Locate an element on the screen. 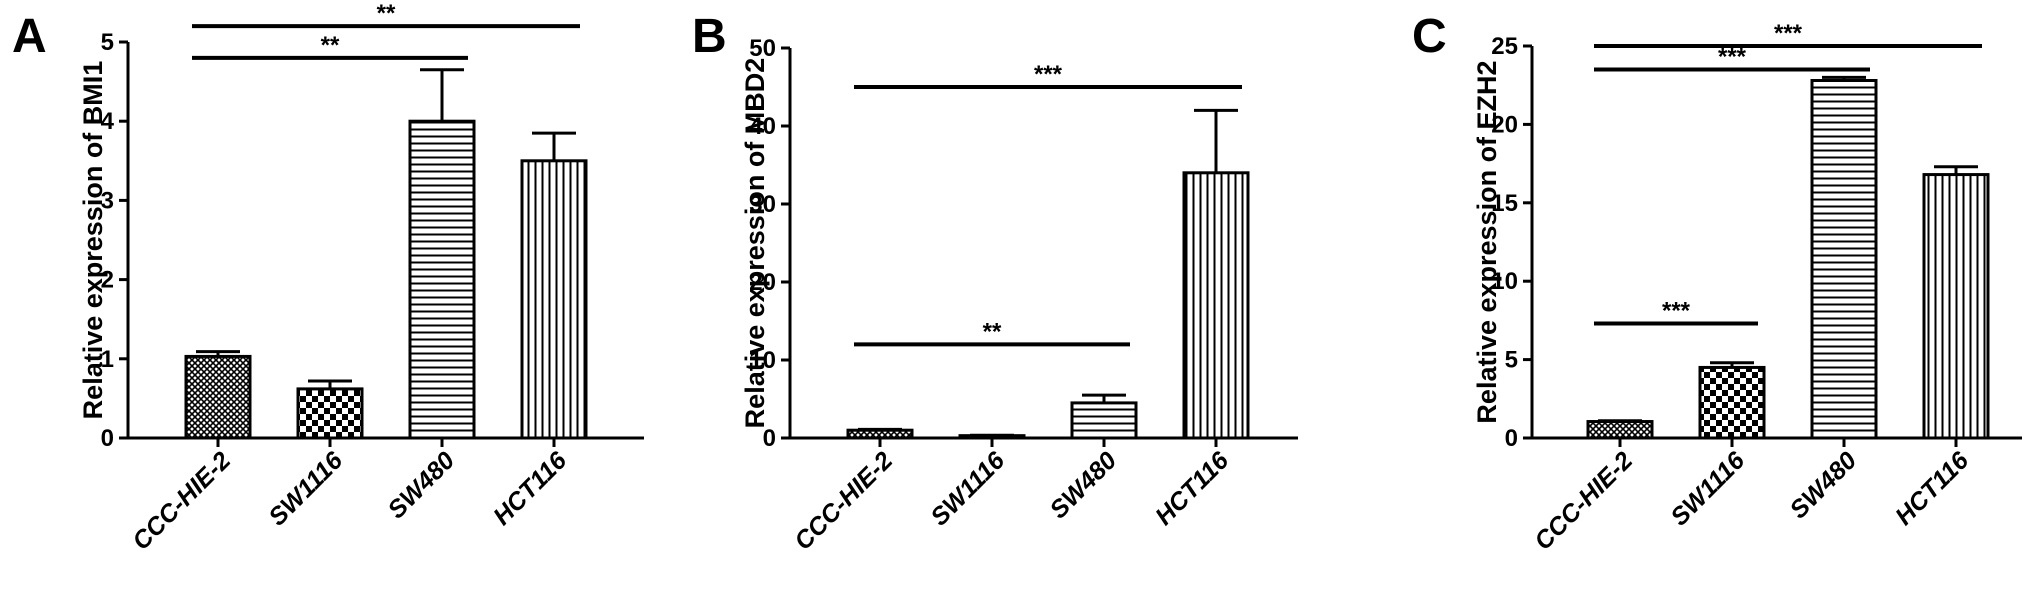  y-tick-label: 30 is located at coordinates (762, 204).